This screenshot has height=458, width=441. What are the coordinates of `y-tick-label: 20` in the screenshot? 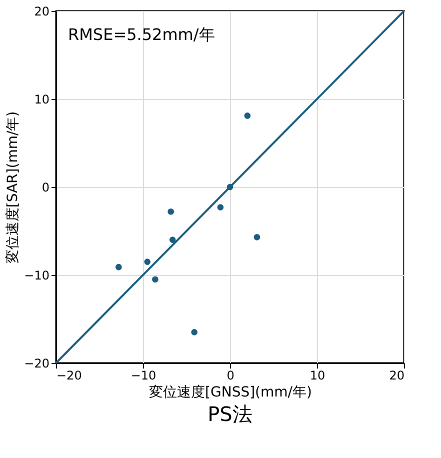 It's located at (42, 11).